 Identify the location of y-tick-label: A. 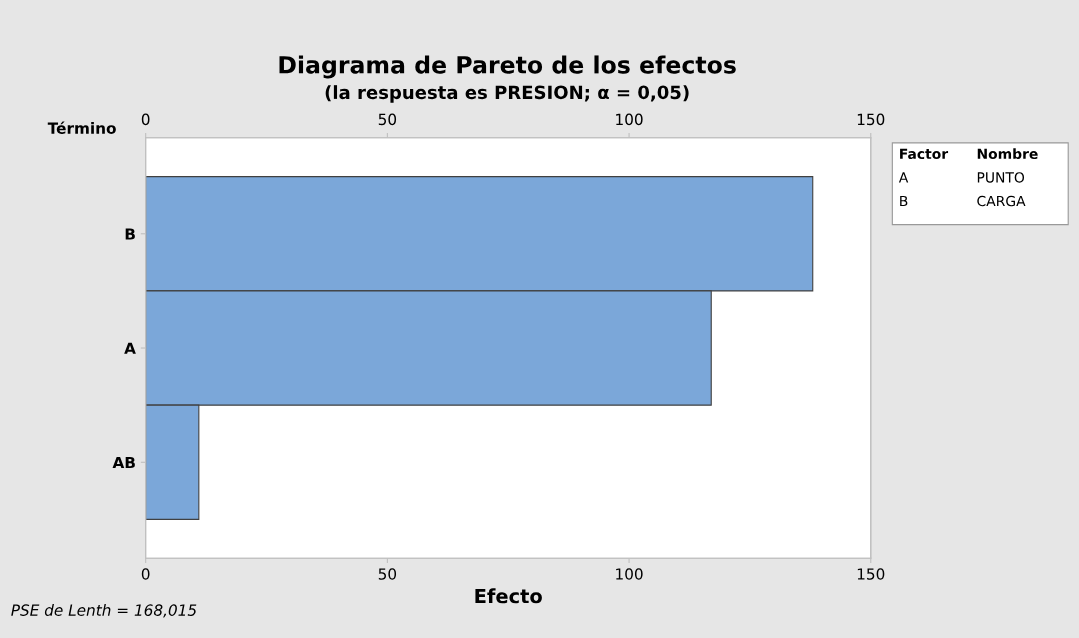
(130, 348).